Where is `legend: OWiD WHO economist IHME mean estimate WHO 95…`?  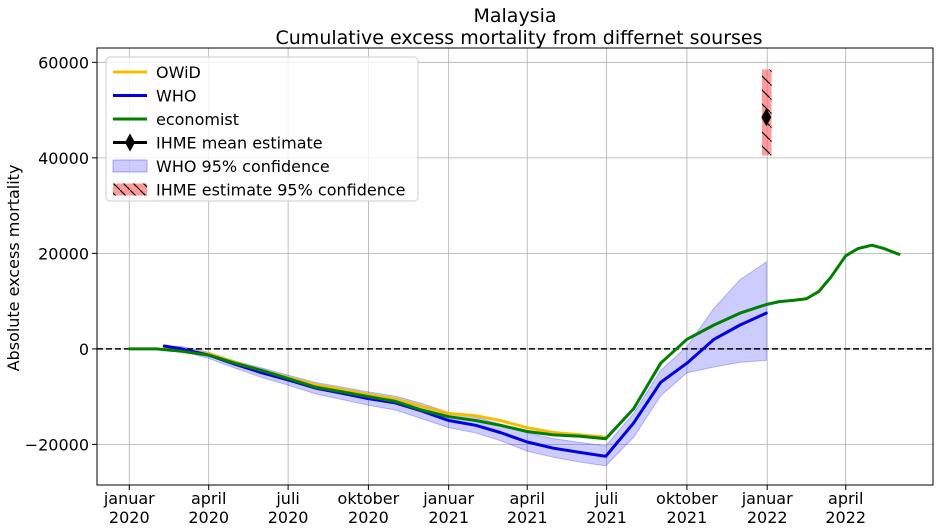 legend: OWiD WHO economist IHME mean estimate WHO 95… is located at coordinates (262, 129).